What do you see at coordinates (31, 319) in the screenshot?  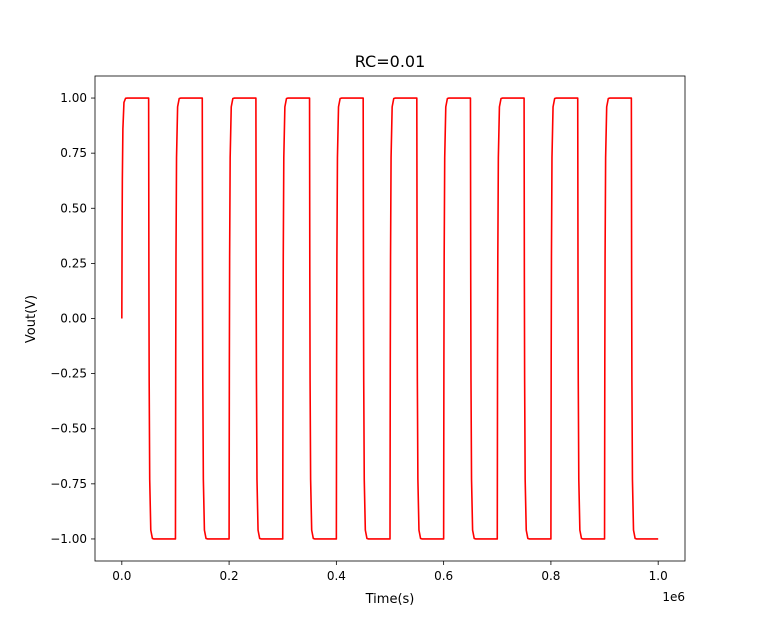 I see `y-axis-label: Vout(V)` at bounding box center [31, 319].